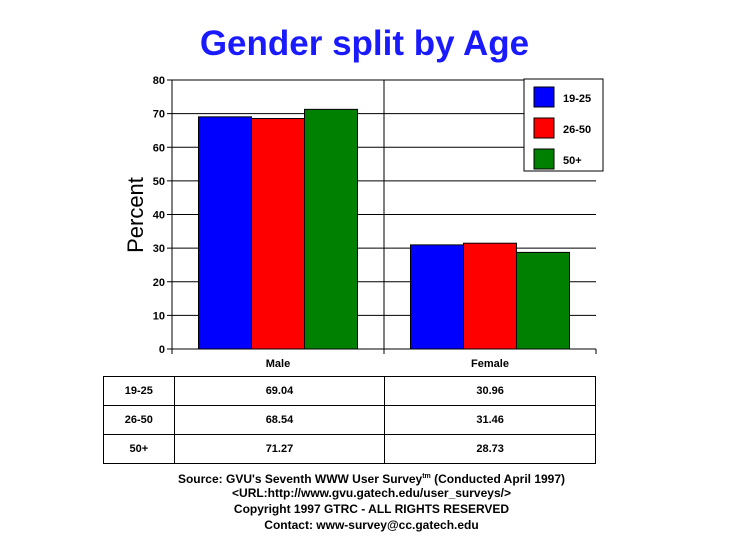 This screenshot has height=553, width=729. Describe the element at coordinates (139, 391) in the screenshot. I see `table-row-label: 19-25` at that location.